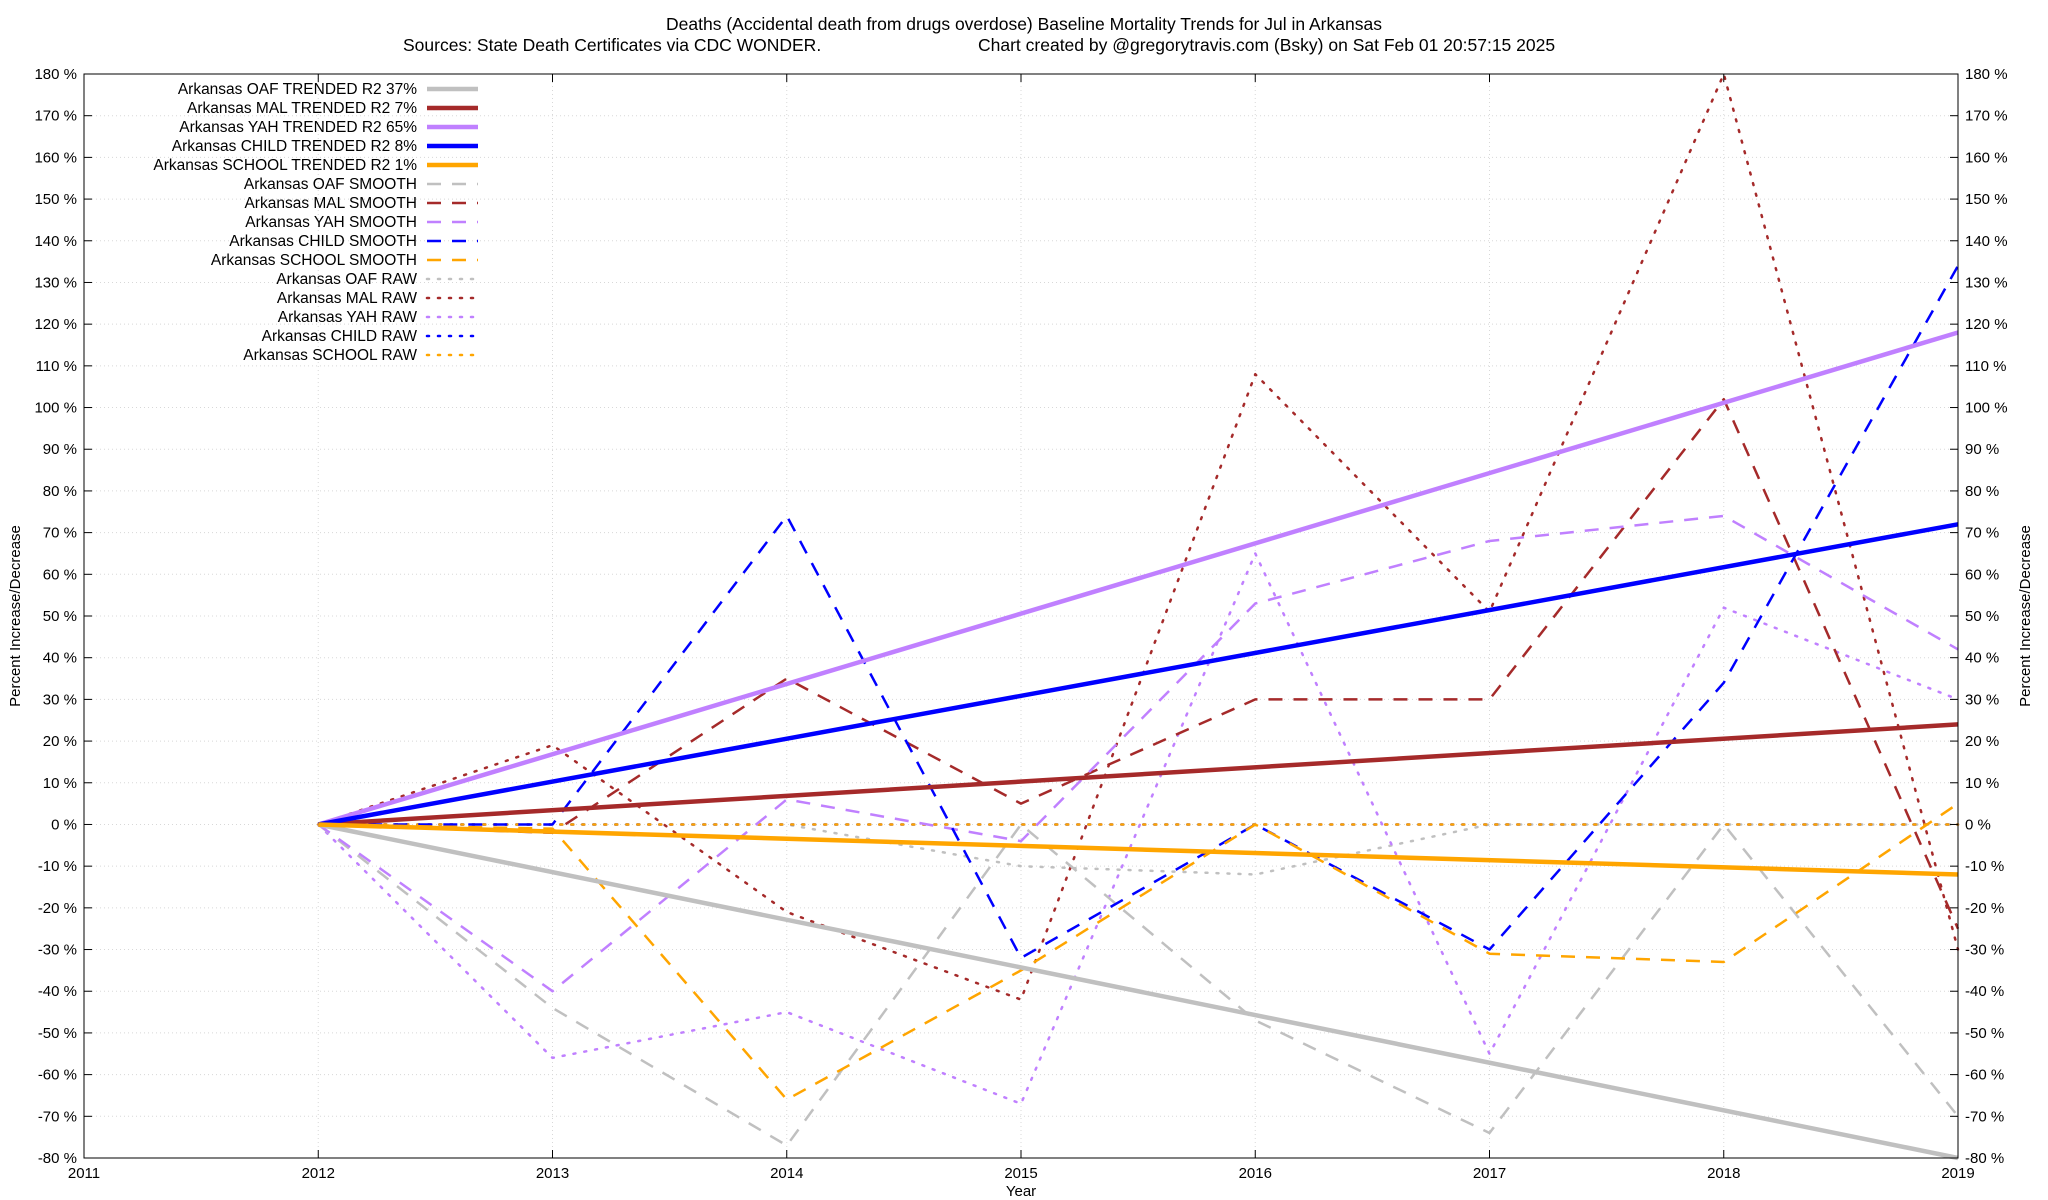  I want to click on legend-label: Arkansas MAL RAW, so click(347, 298).